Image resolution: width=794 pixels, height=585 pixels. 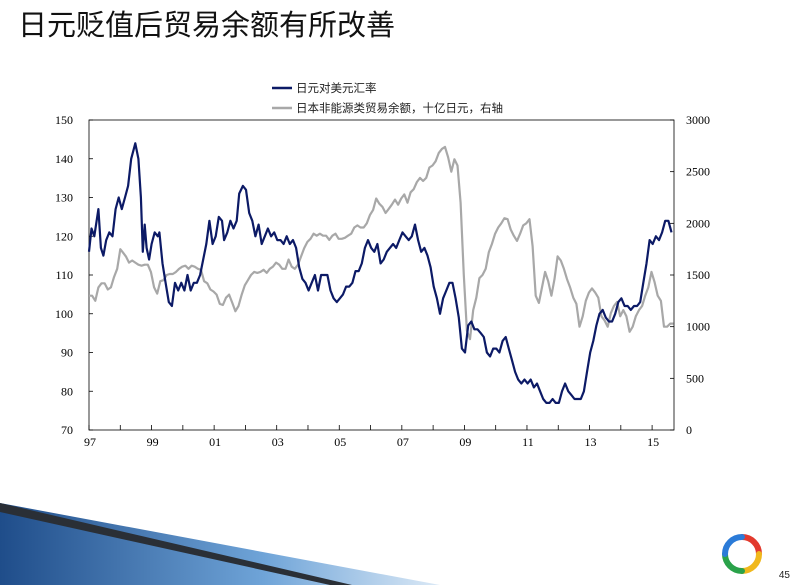 What do you see at coordinates (64, 236) in the screenshot?
I see `y-left-tick-label: 120` at bounding box center [64, 236].